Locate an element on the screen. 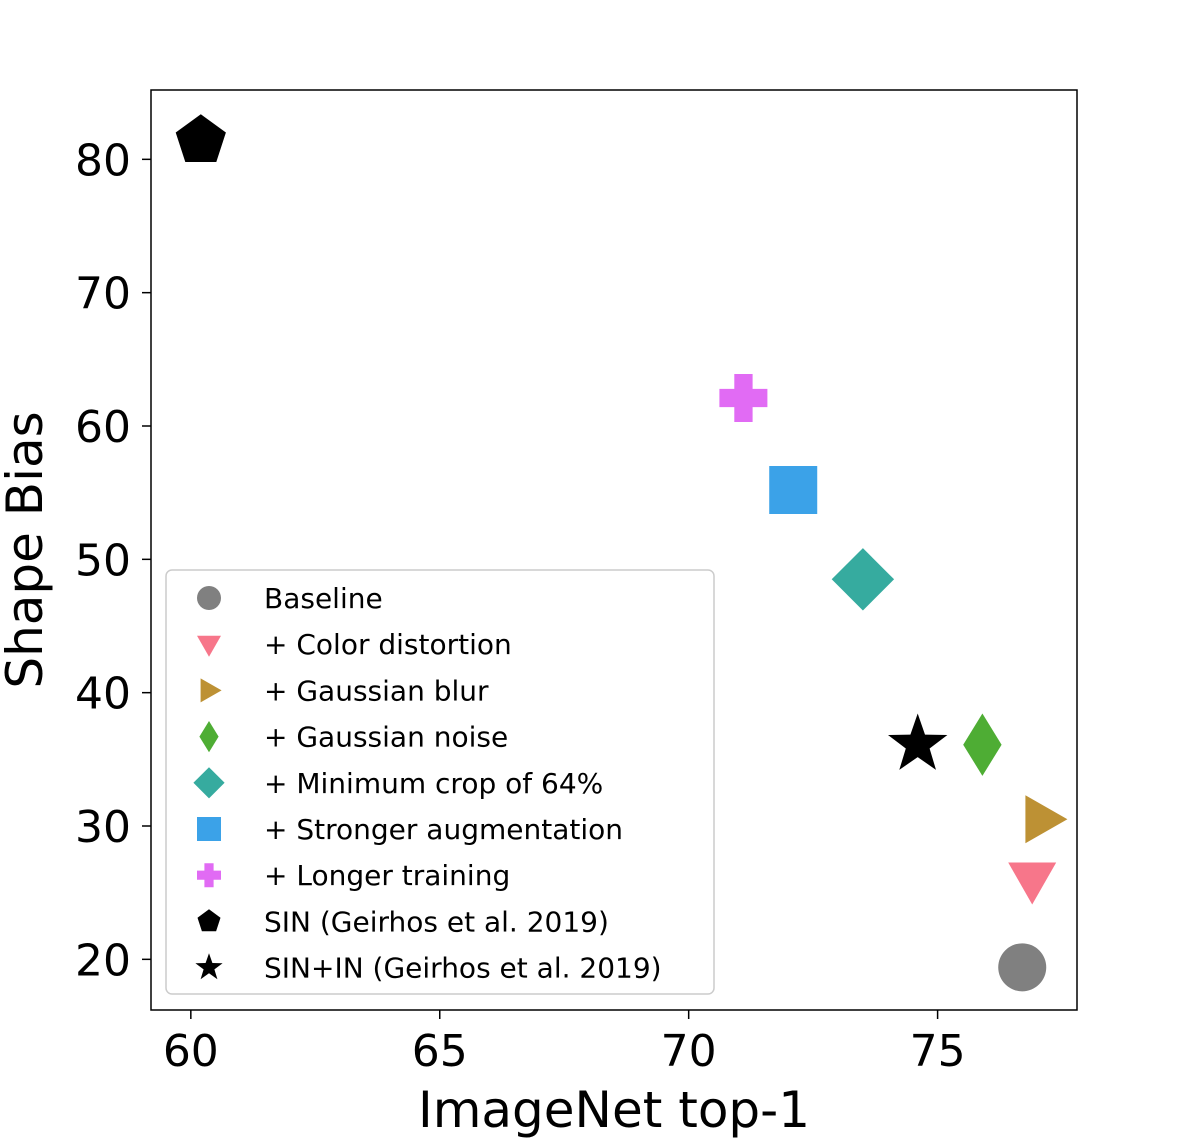 Image resolution: width=1196 pixels, height=1141 pixels. point-sin-geirhos-et-al-2019 is located at coordinates (200, 138).